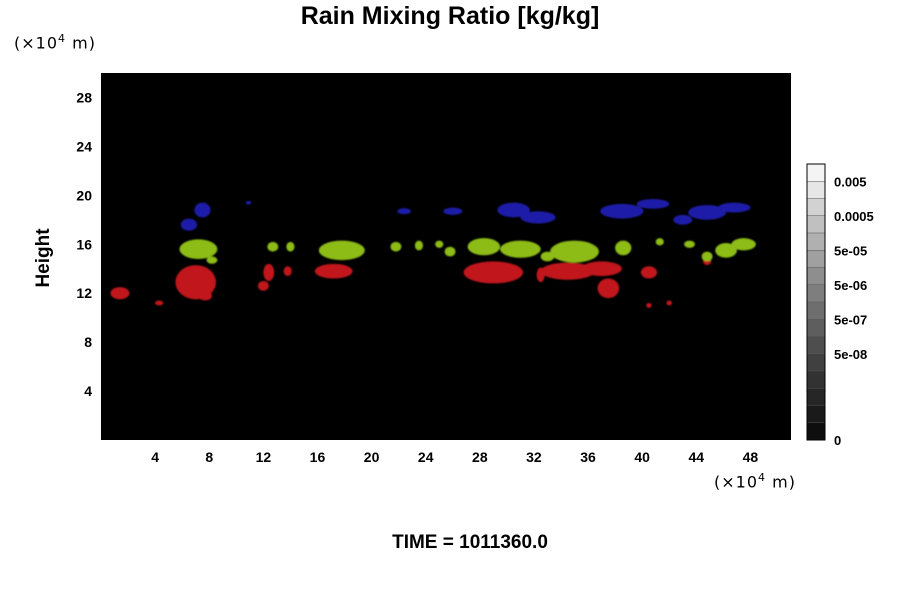 This screenshot has width=900, height=600. What do you see at coordinates (372, 457) in the screenshot?
I see `x-tick-label: 20` at bounding box center [372, 457].